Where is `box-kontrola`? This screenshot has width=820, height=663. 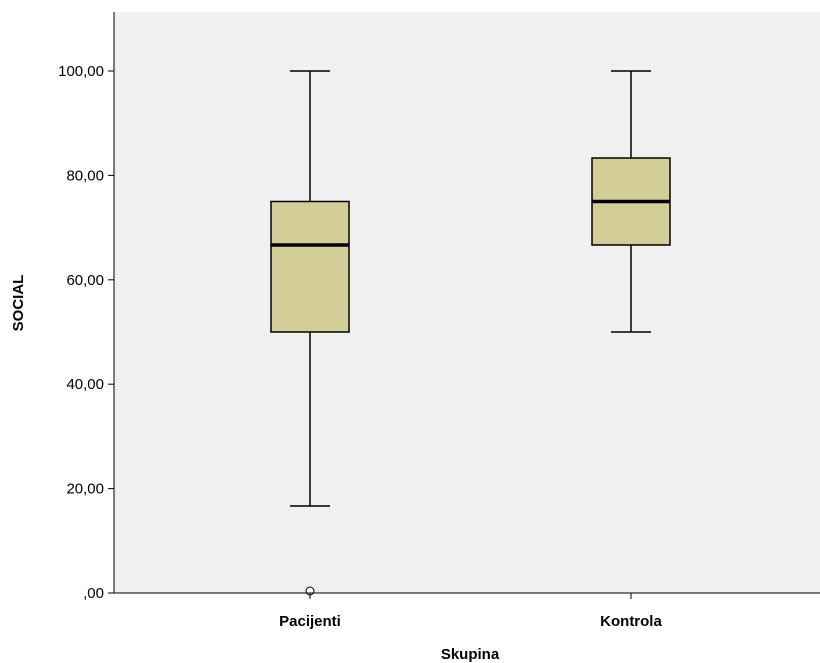
box-kontrola is located at coordinates (631, 201).